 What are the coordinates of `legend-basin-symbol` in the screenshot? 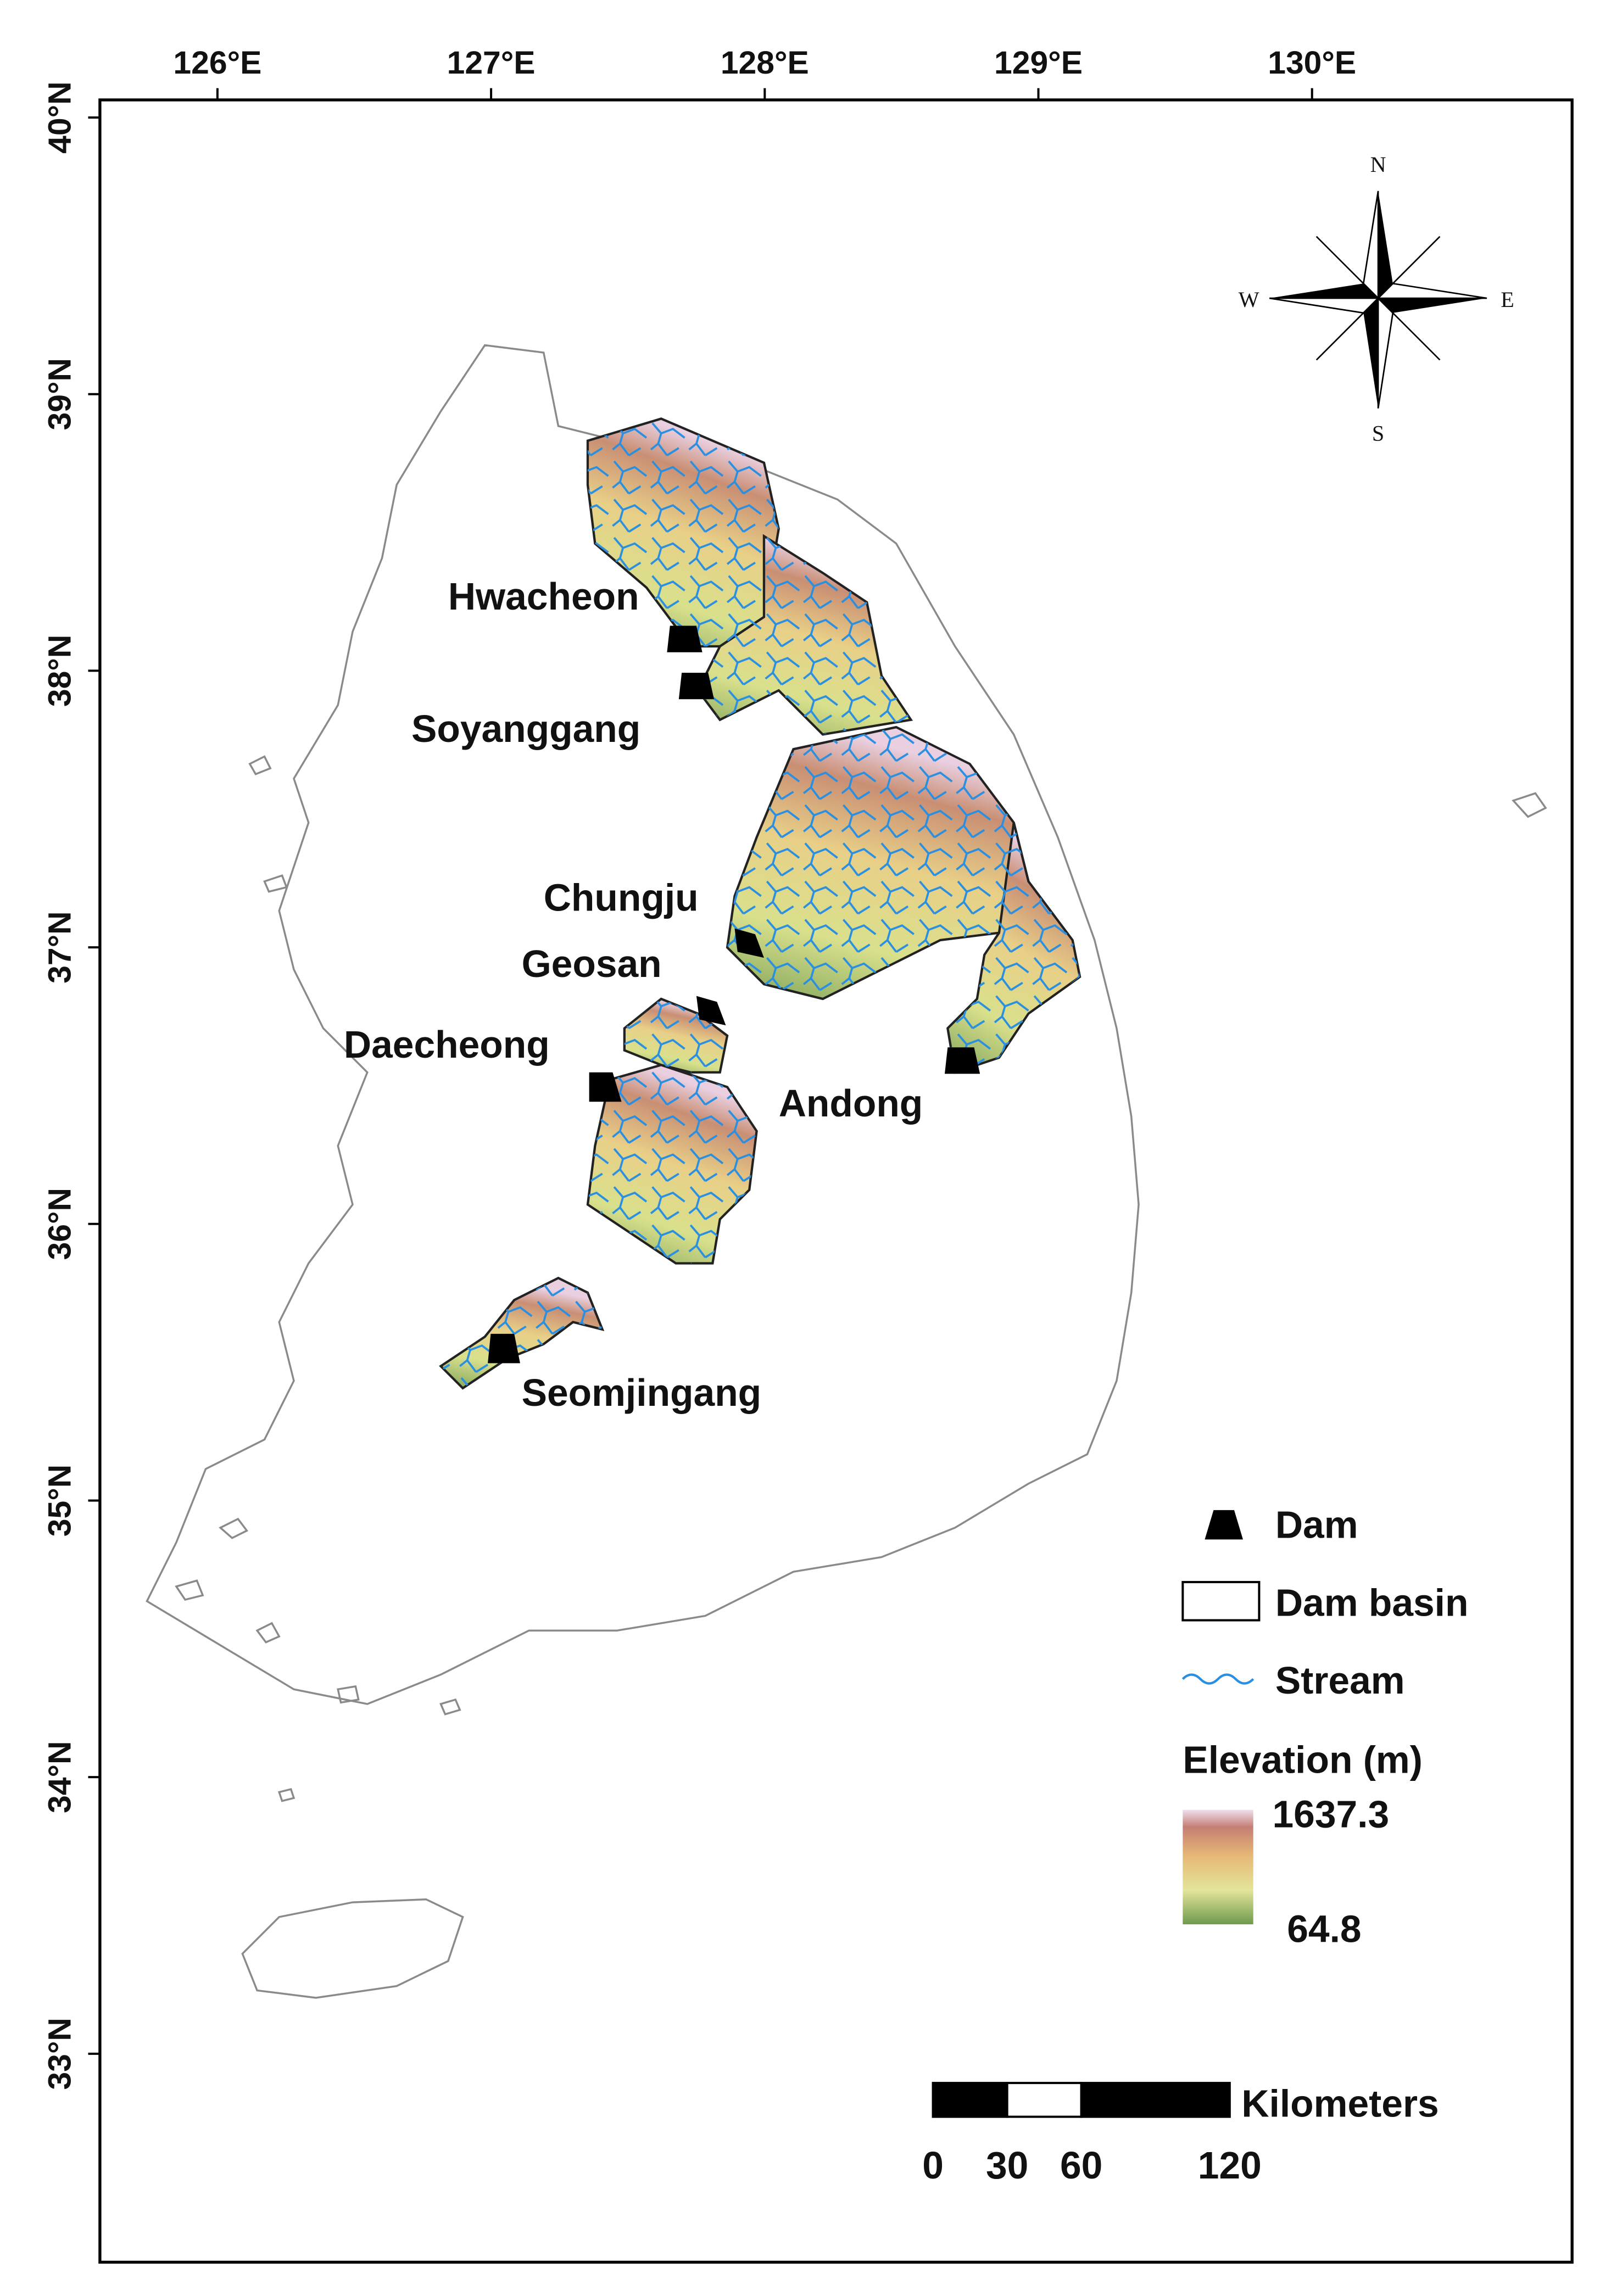 It's located at (1221, 1601).